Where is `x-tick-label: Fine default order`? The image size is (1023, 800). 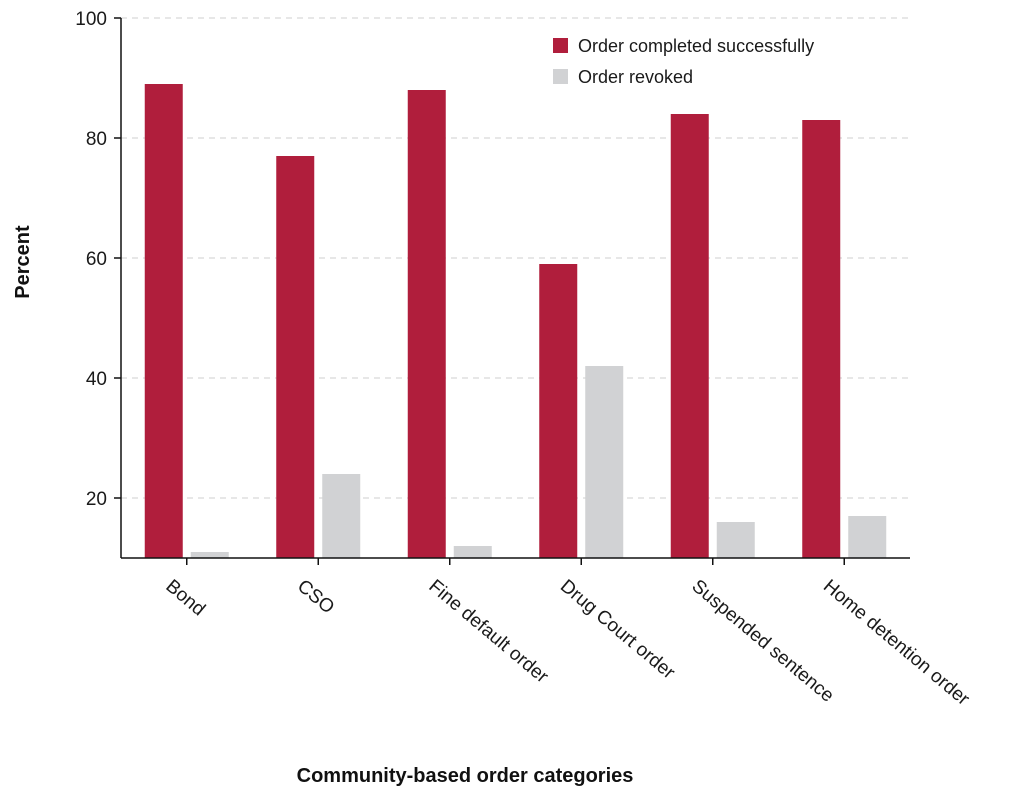 x-tick-label: Fine default order is located at coordinates (489, 632).